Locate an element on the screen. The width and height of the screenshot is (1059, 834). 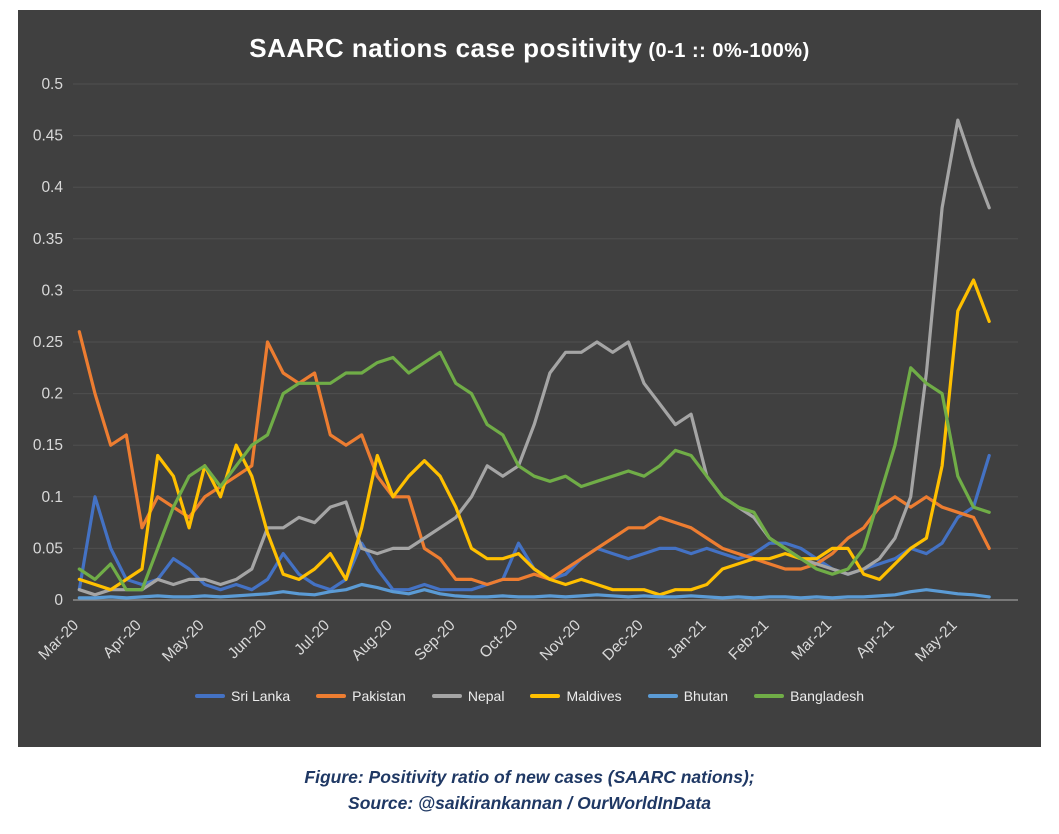
legend-item-nepal: Nepal is located at coordinates (468, 696).